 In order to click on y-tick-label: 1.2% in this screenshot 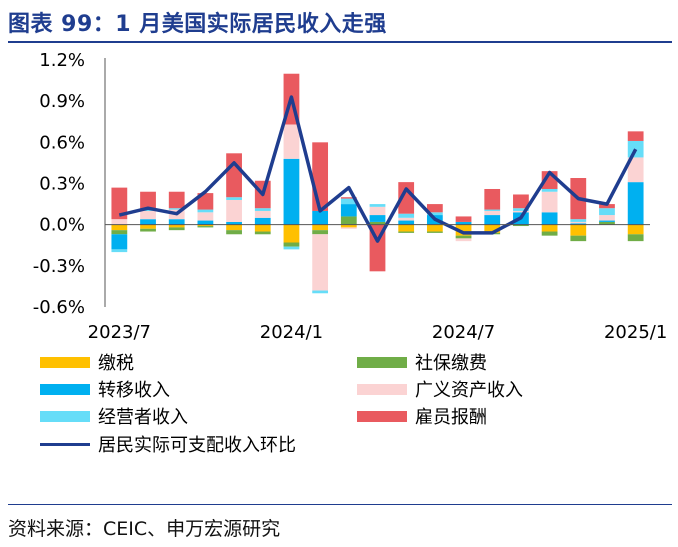, I will do `click(62, 60)`.